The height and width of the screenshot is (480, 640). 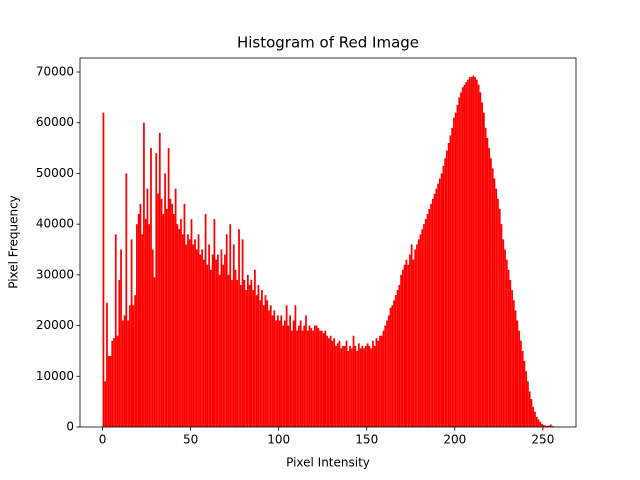 What do you see at coordinates (454, 440) in the screenshot?
I see `x-tick-label: 200` at bounding box center [454, 440].